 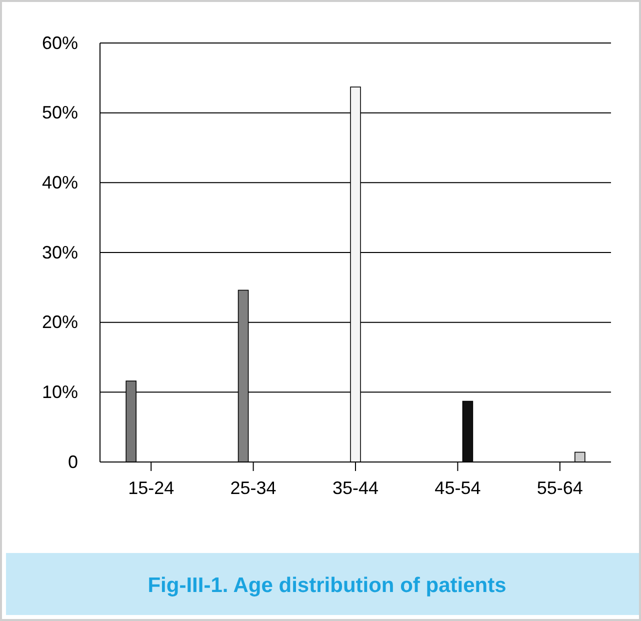 I want to click on x-tick-label: 15-24, so click(x=151, y=488).